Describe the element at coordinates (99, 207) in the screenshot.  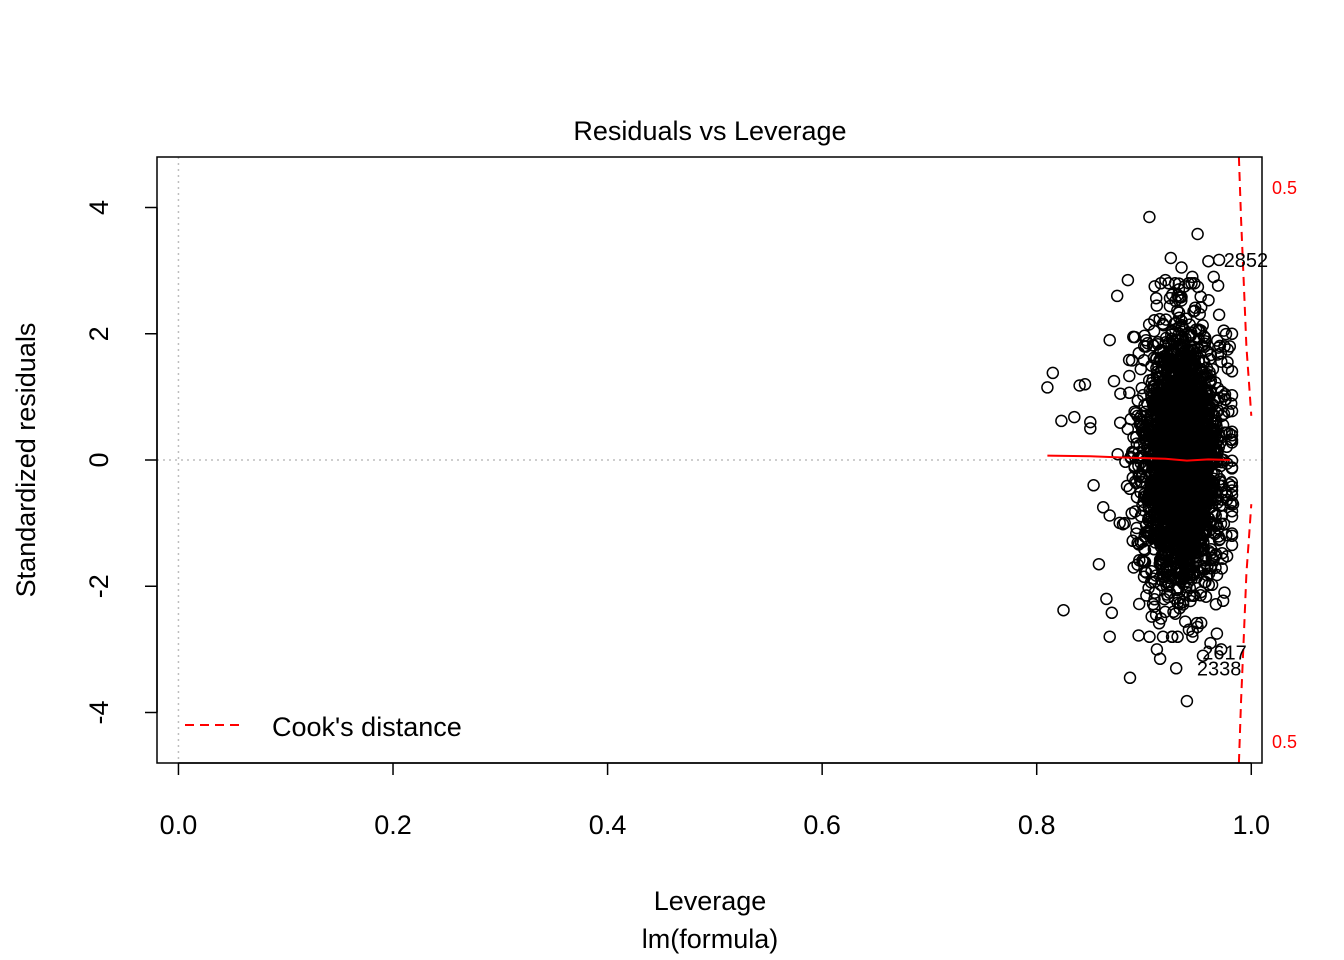
I see `y-tick-label: 4` at that location.